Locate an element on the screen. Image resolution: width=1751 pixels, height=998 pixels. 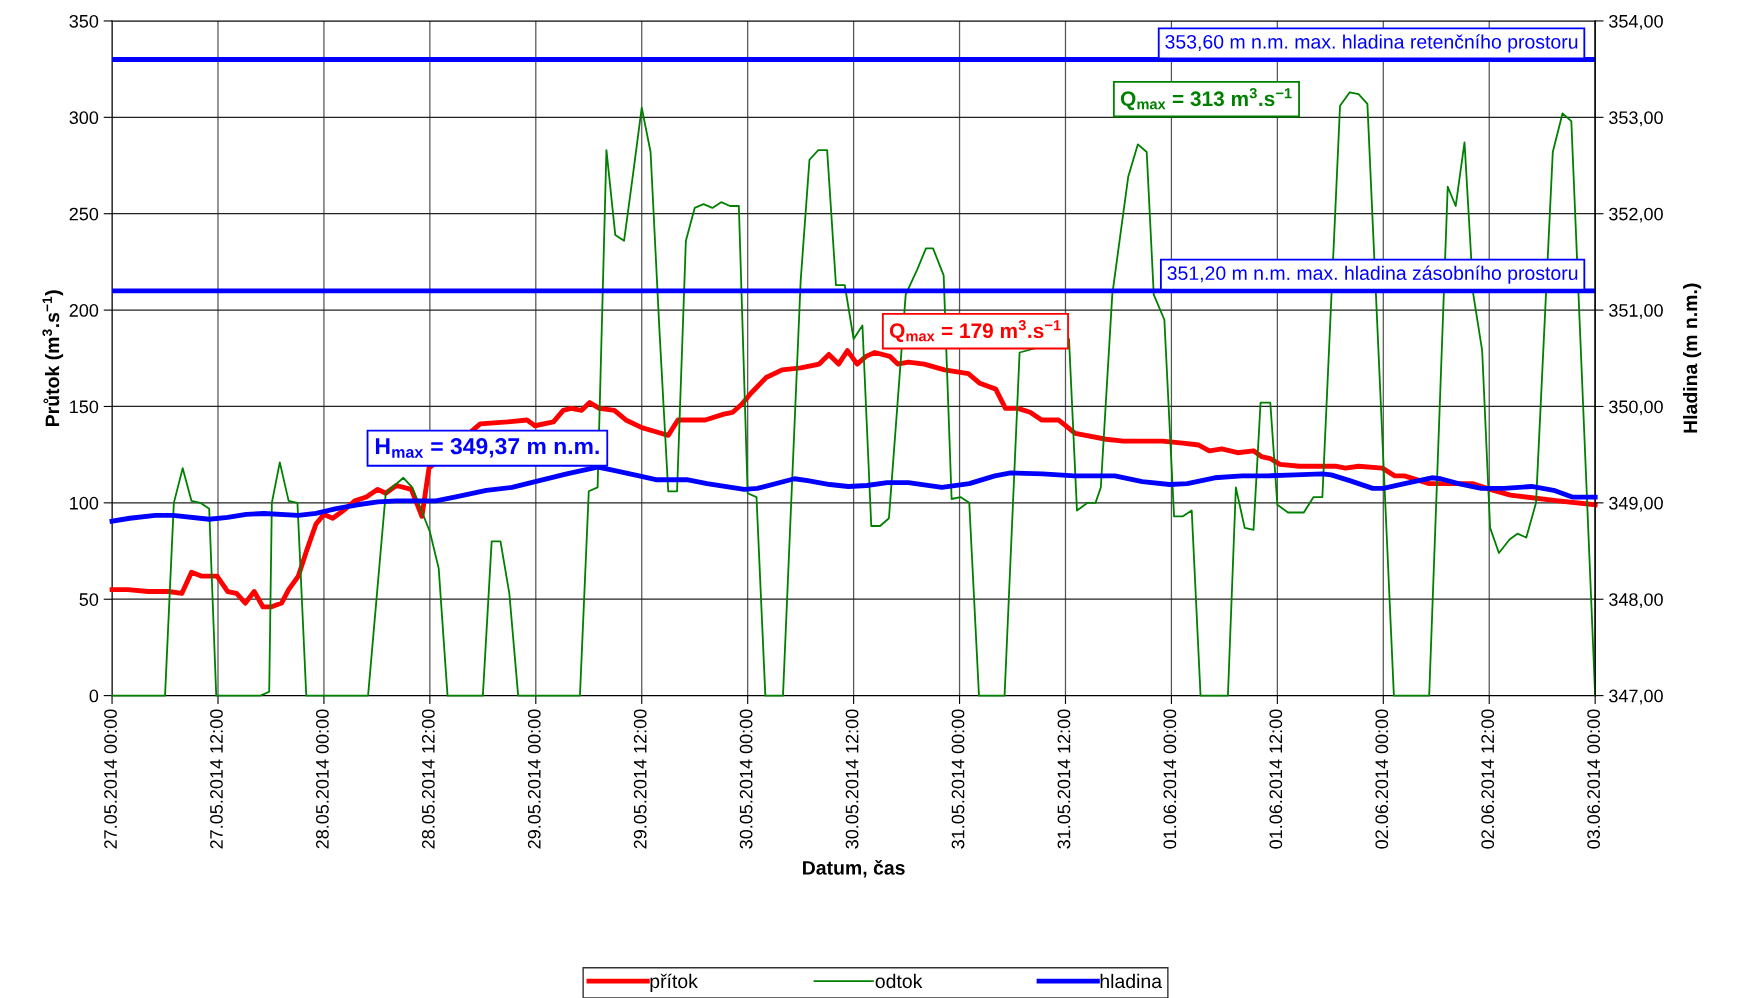
y-tick-label: 150 is located at coordinates (84, 407).